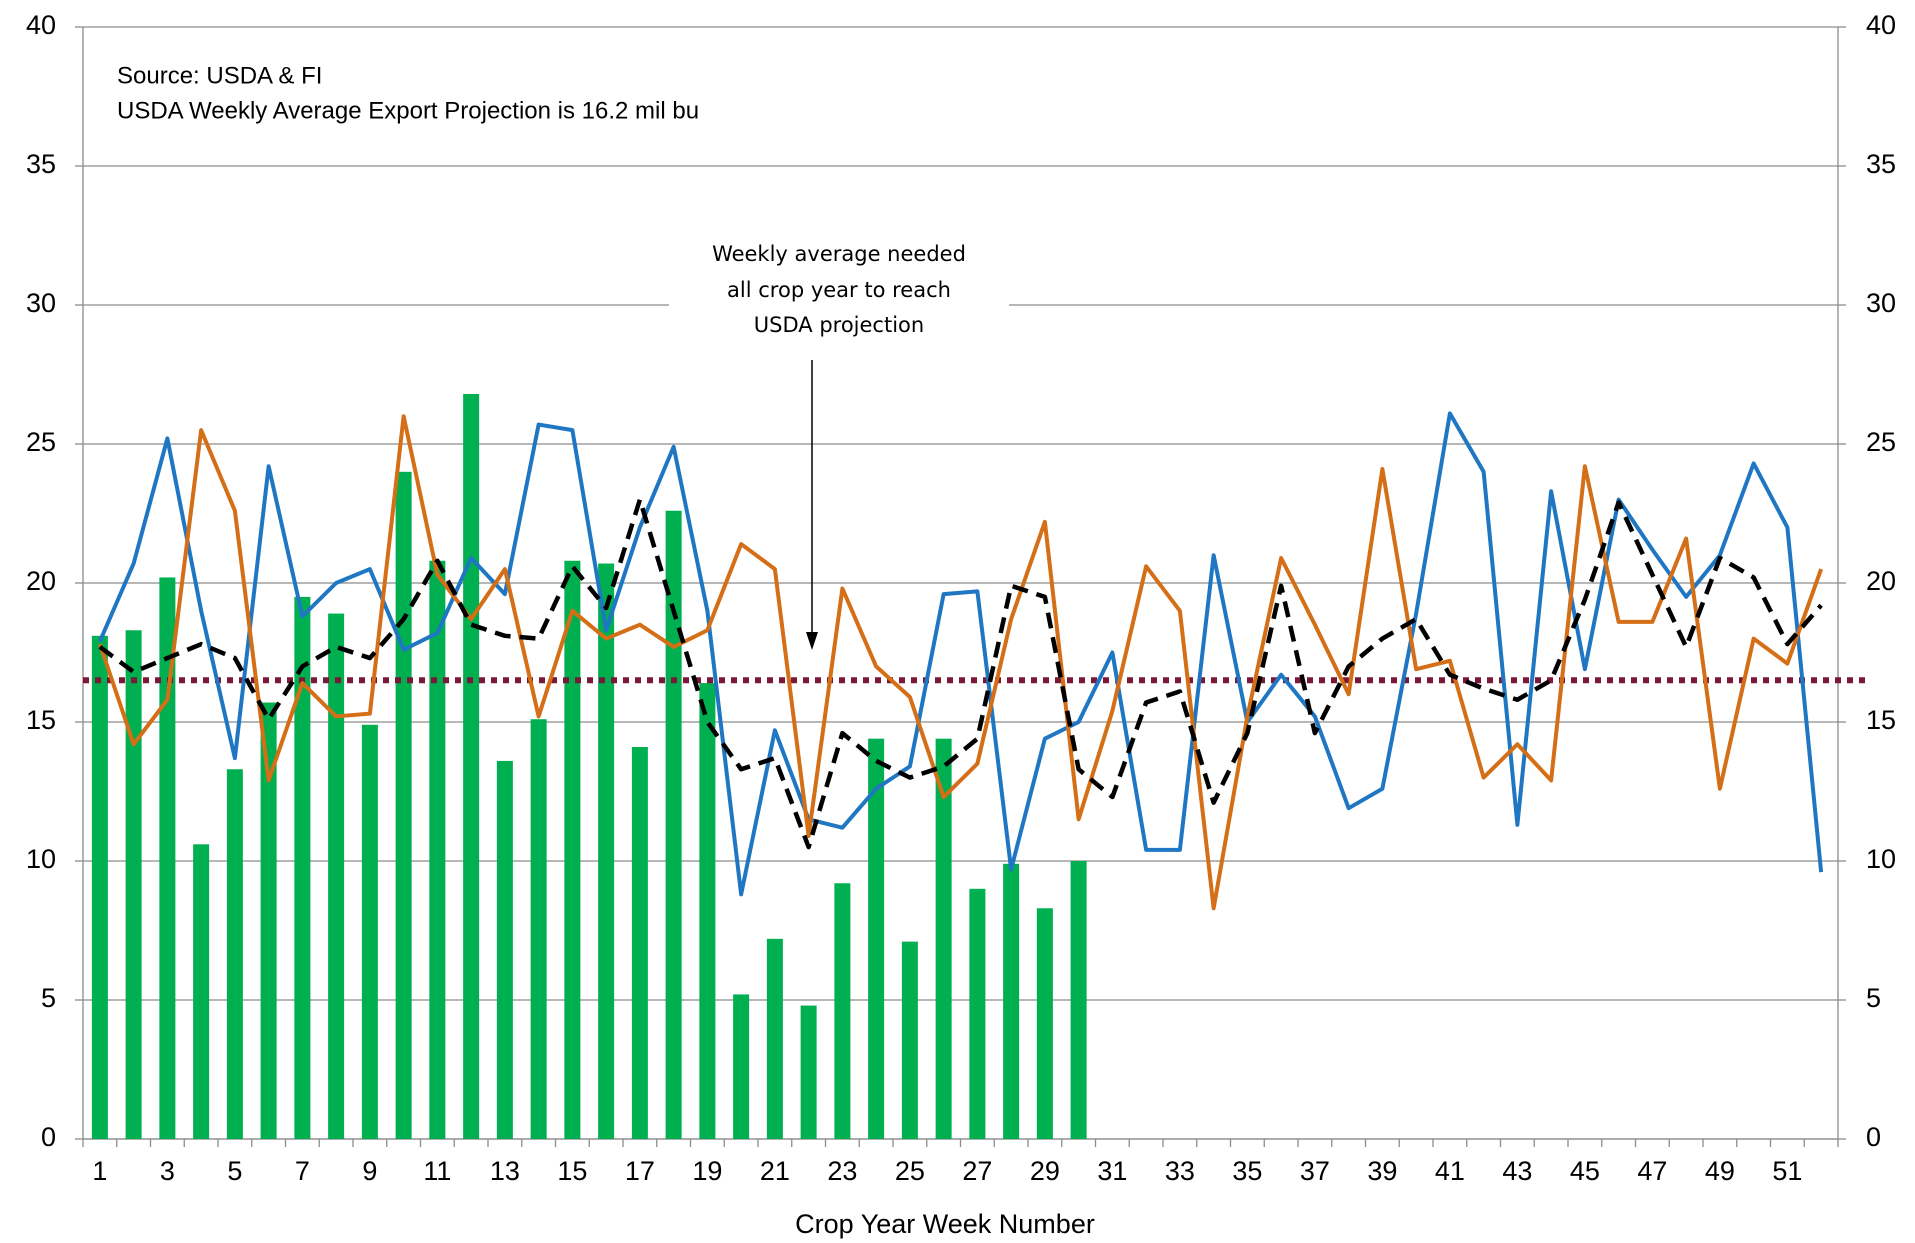 The width and height of the screenshot is (1915, 1243). What do you see at coordinates (1881, 442) in the screenshot?
I see `y2-tick-label: 25` at bounding box center [1881, 442].